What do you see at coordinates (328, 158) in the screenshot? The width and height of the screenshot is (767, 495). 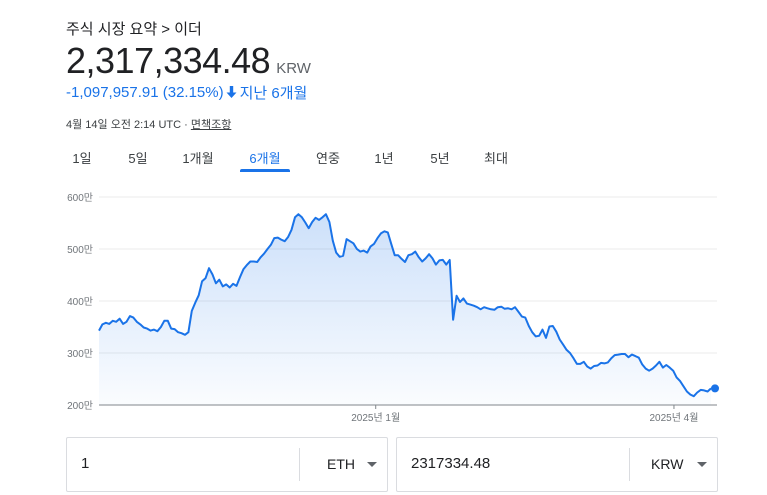 I see `tab-ytd: 연중` at bounding box center [328, 158].